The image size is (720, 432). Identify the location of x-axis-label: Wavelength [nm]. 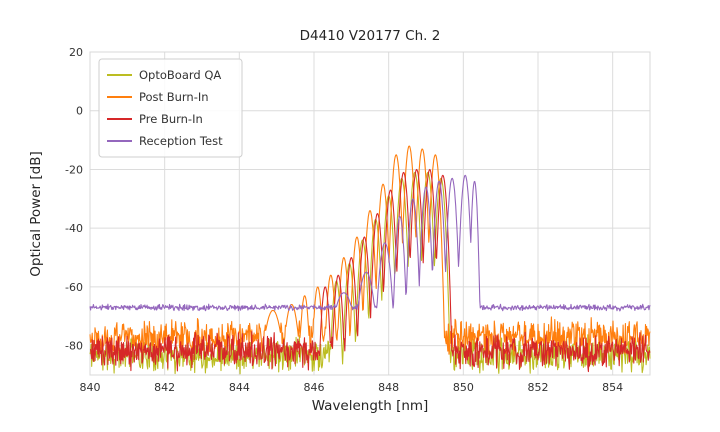
(370, 406).